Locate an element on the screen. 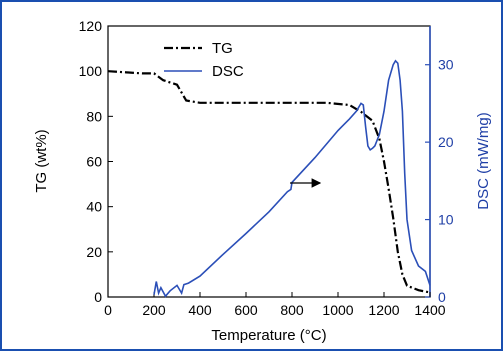  right-tick-label: 30 is located at coordinates (446, 65).